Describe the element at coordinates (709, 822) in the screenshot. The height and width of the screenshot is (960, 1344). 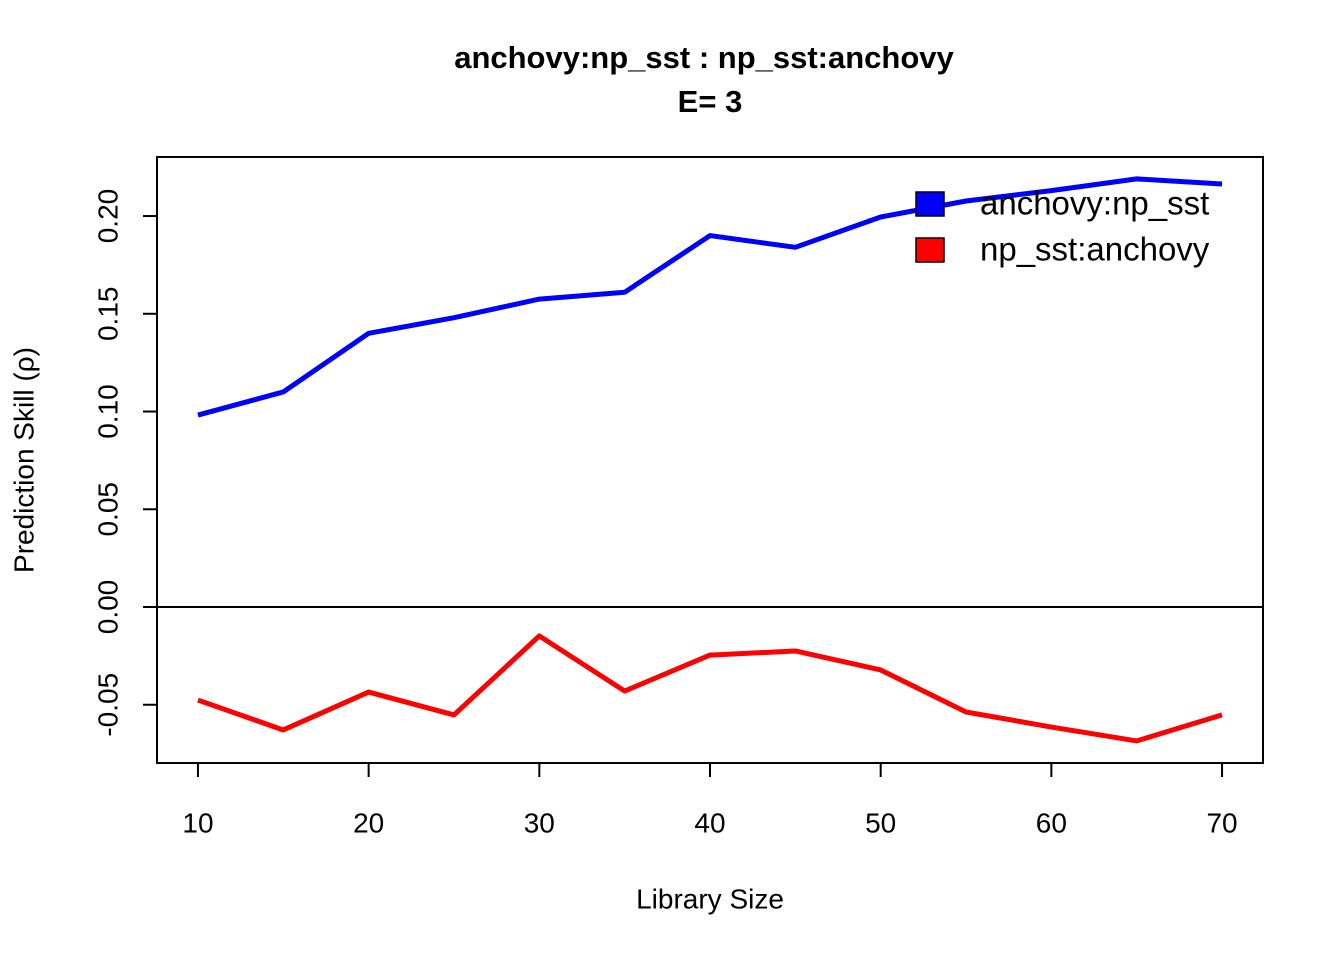
I see `x-tick-label: 40` at that location.